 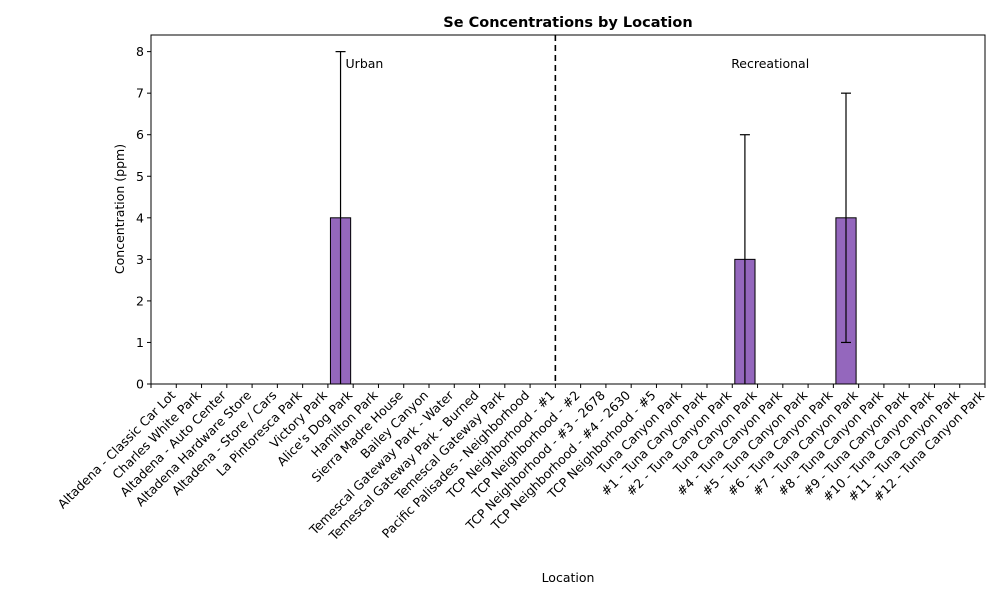 What do you see at coordinates (119, 209) in the screenshot?
I see `y-axis-label: Concentration (ppm)` at bounding box center [119, 209].